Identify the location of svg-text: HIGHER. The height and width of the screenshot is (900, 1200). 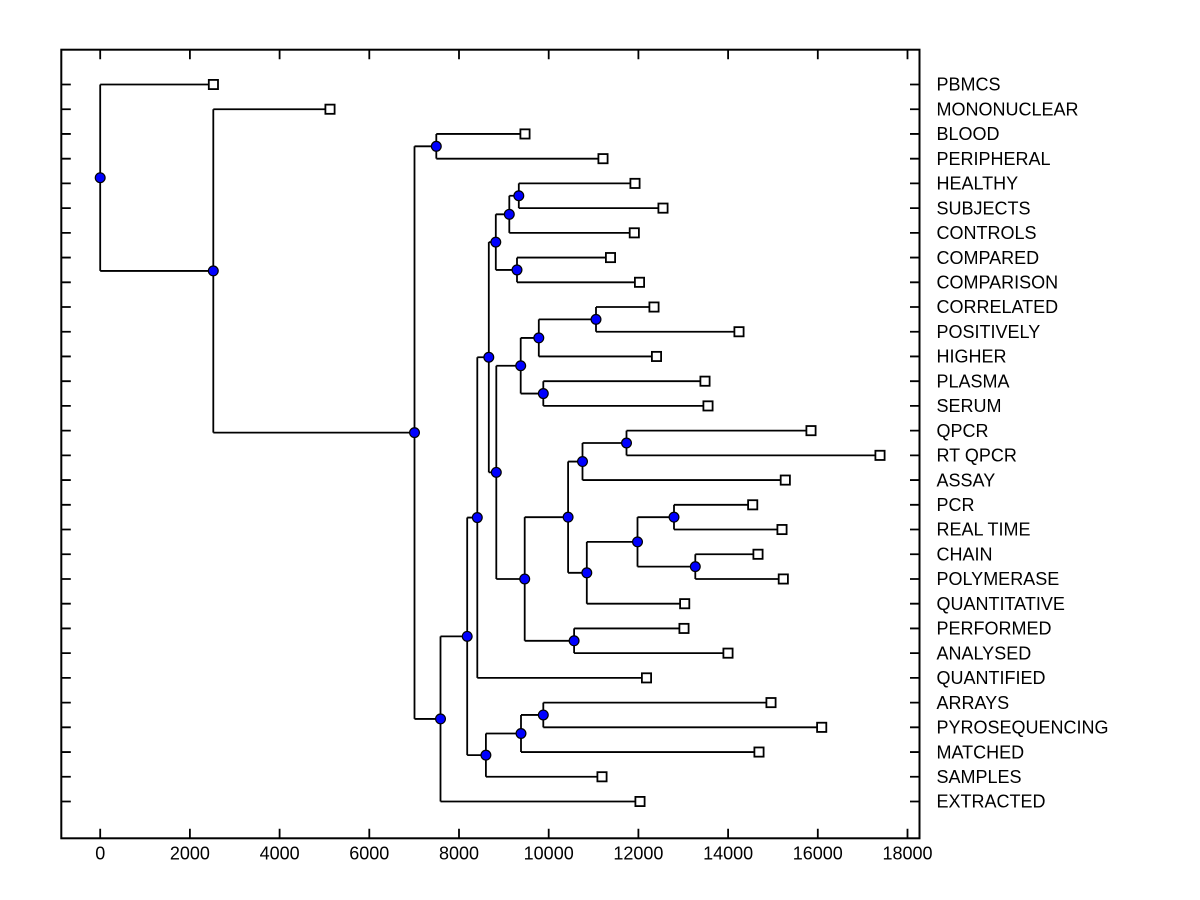
(972, 357).